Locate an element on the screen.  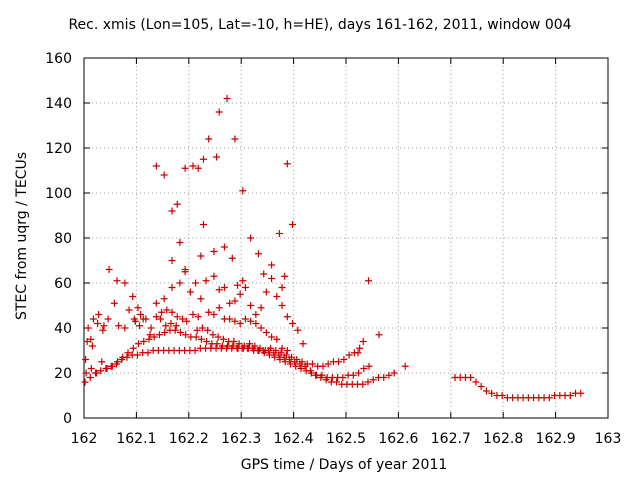
x-tick-label: 162.1 is located at coordinates (136, 439).